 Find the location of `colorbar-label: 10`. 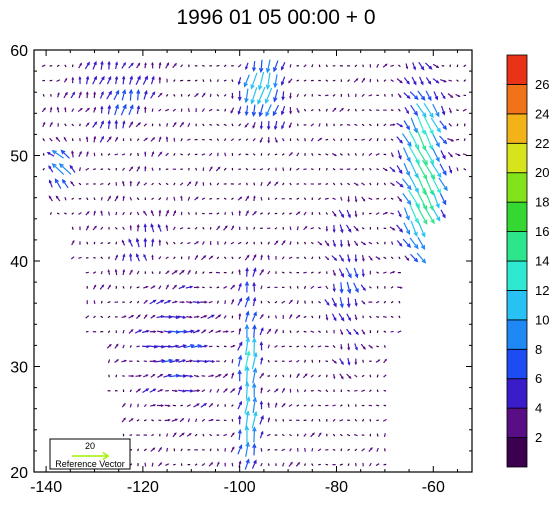

colorbar-label: 10 is located at coordinates (542, 319).